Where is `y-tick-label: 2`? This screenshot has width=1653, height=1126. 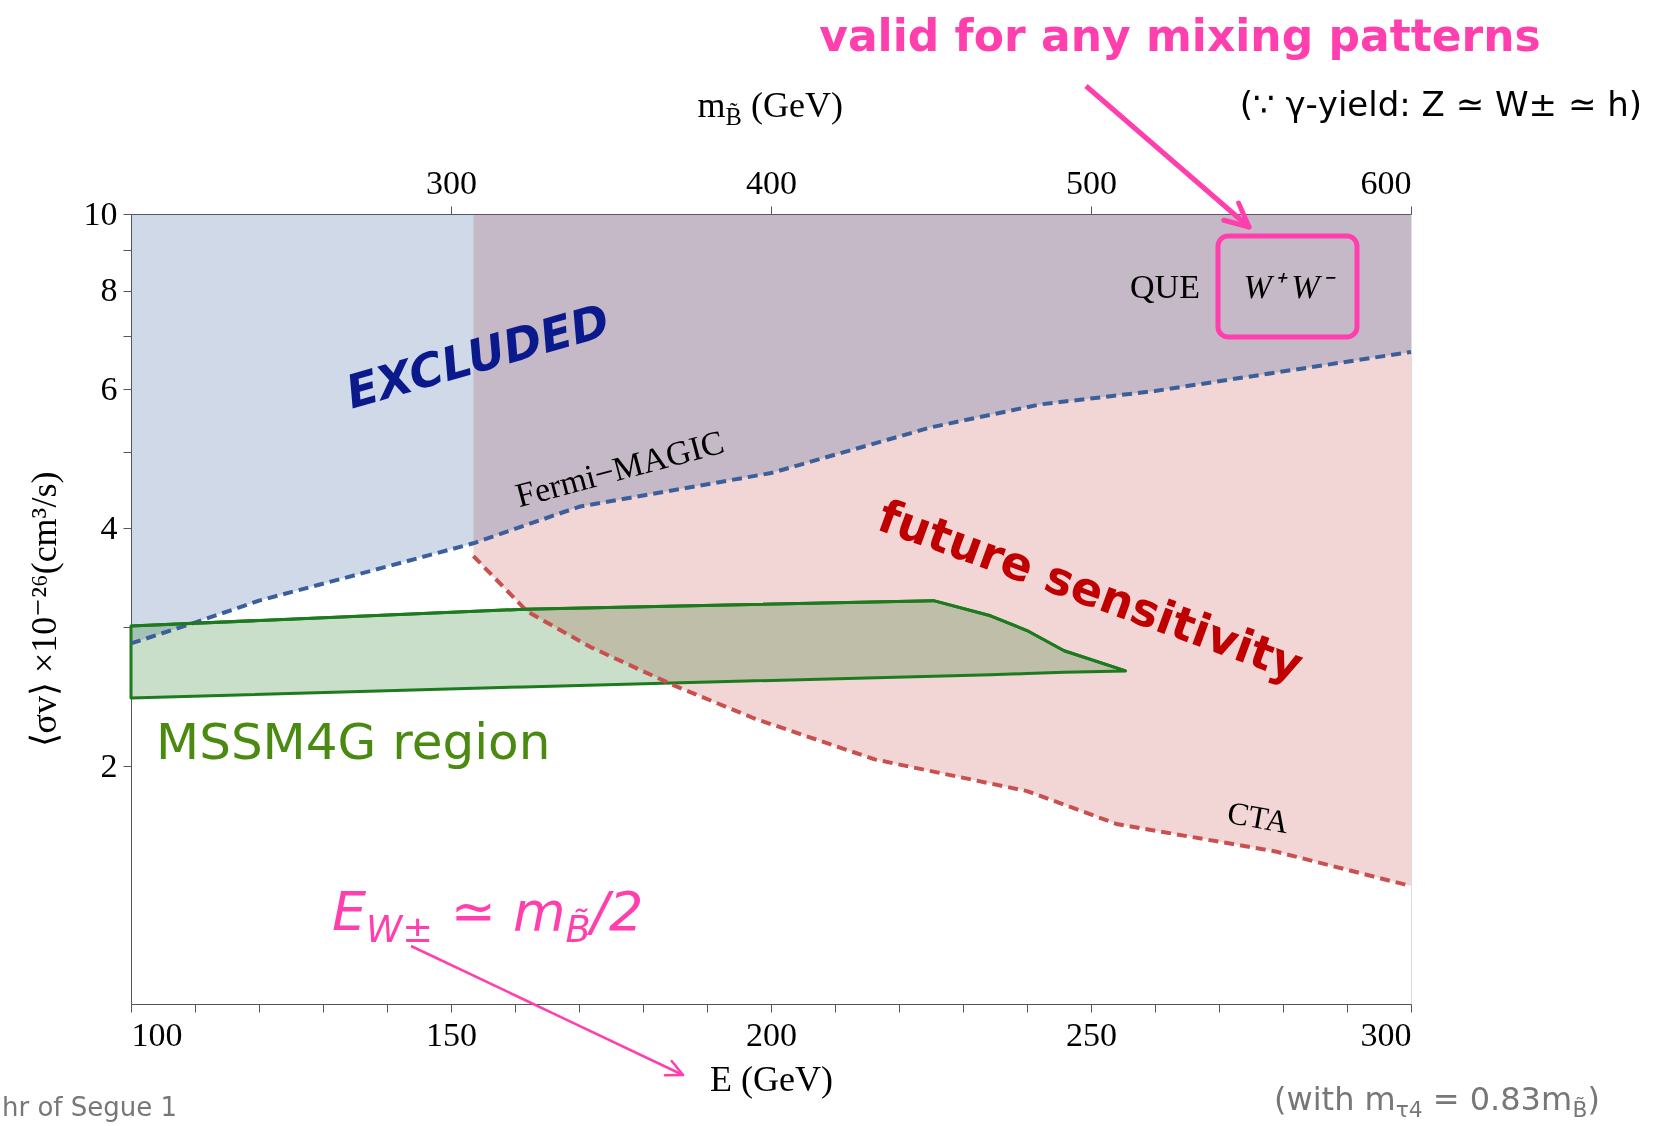
y-tick-label: 2 is located at coordinates (109, 765).